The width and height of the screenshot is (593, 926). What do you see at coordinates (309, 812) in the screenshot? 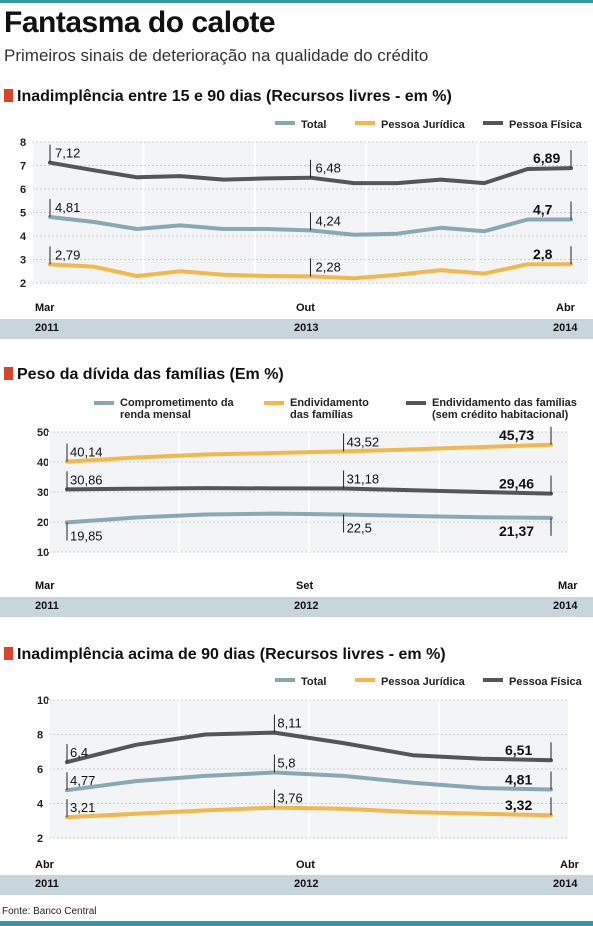
I see `series-line-juridica` at bounding box center [309, 812].